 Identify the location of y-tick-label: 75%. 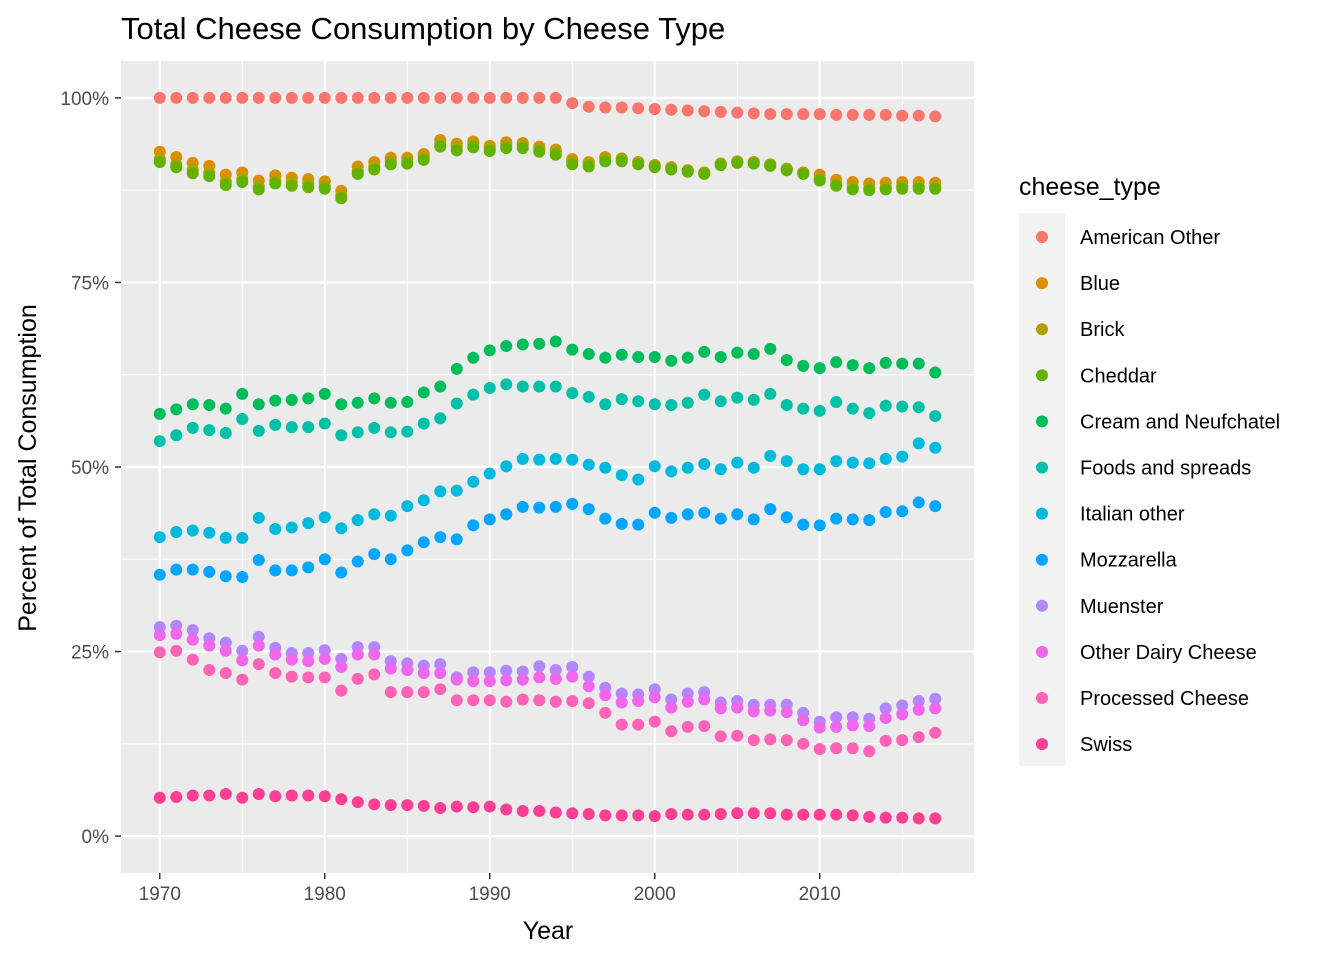
(90, 283).